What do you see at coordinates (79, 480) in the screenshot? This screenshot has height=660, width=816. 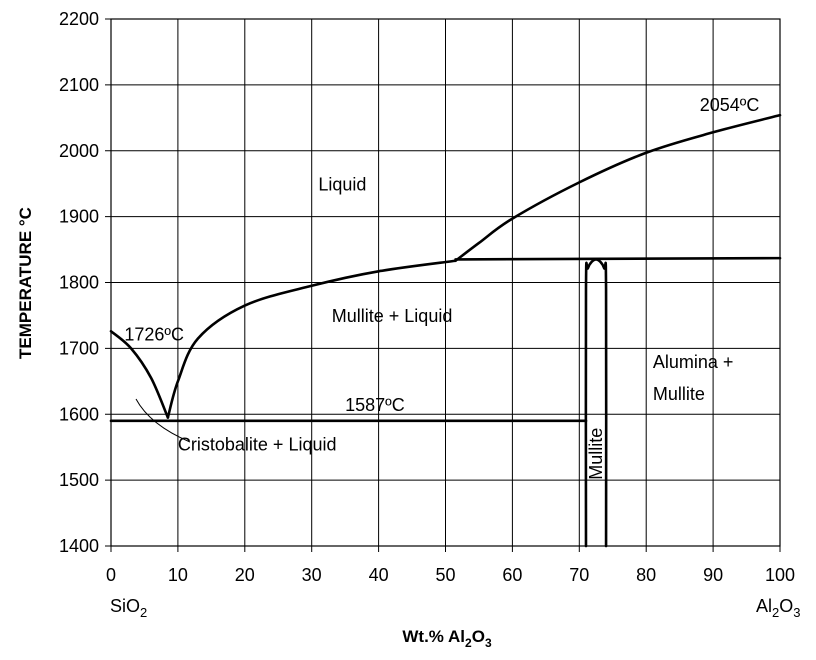 I see `y-tick-label: 1500` at bounding box center [79, 480].